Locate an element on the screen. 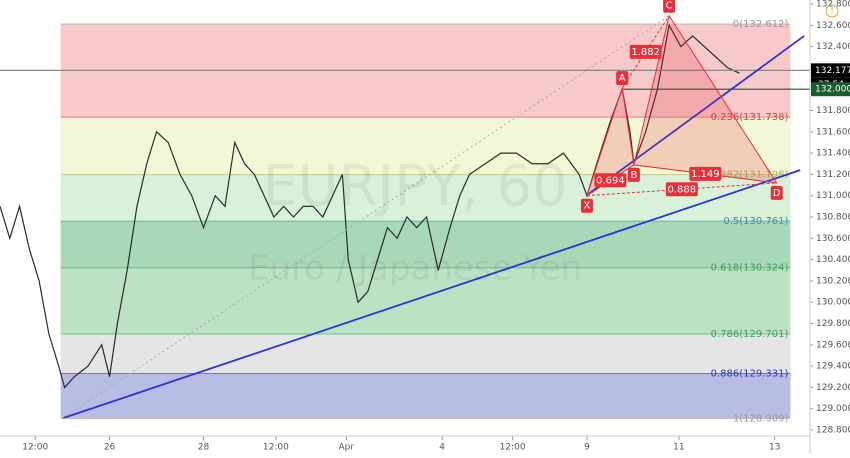 This screenshot has width=850, height=458. y-tick-label: 128.800 is located at coordinates (833, 431).